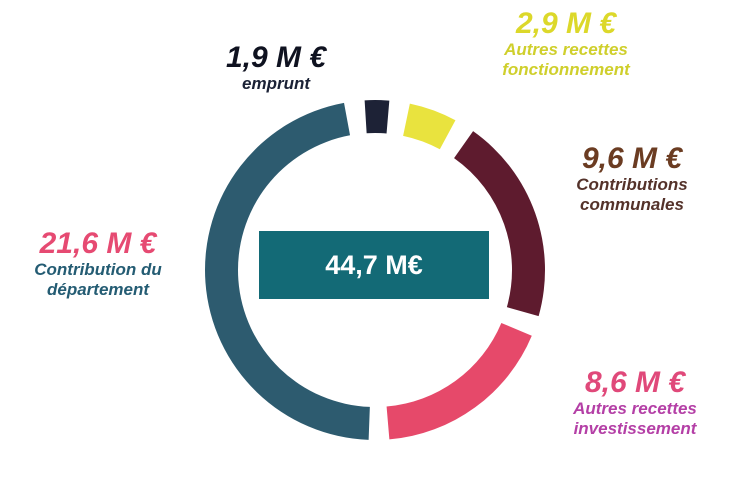  I want to click on slice-autres-recettes-fonctionnement, so click(429, 126).